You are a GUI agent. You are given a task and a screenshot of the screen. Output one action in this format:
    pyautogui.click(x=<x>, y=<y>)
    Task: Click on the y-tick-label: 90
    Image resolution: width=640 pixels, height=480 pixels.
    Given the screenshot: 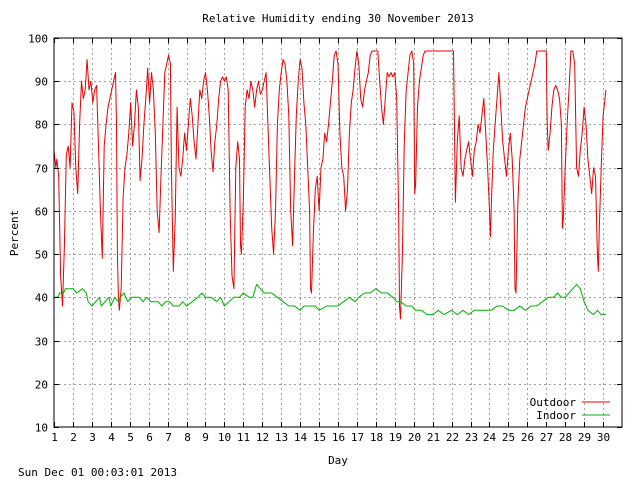 What is the action you would take?
    pyautogui.click(x=41, y=82)
    